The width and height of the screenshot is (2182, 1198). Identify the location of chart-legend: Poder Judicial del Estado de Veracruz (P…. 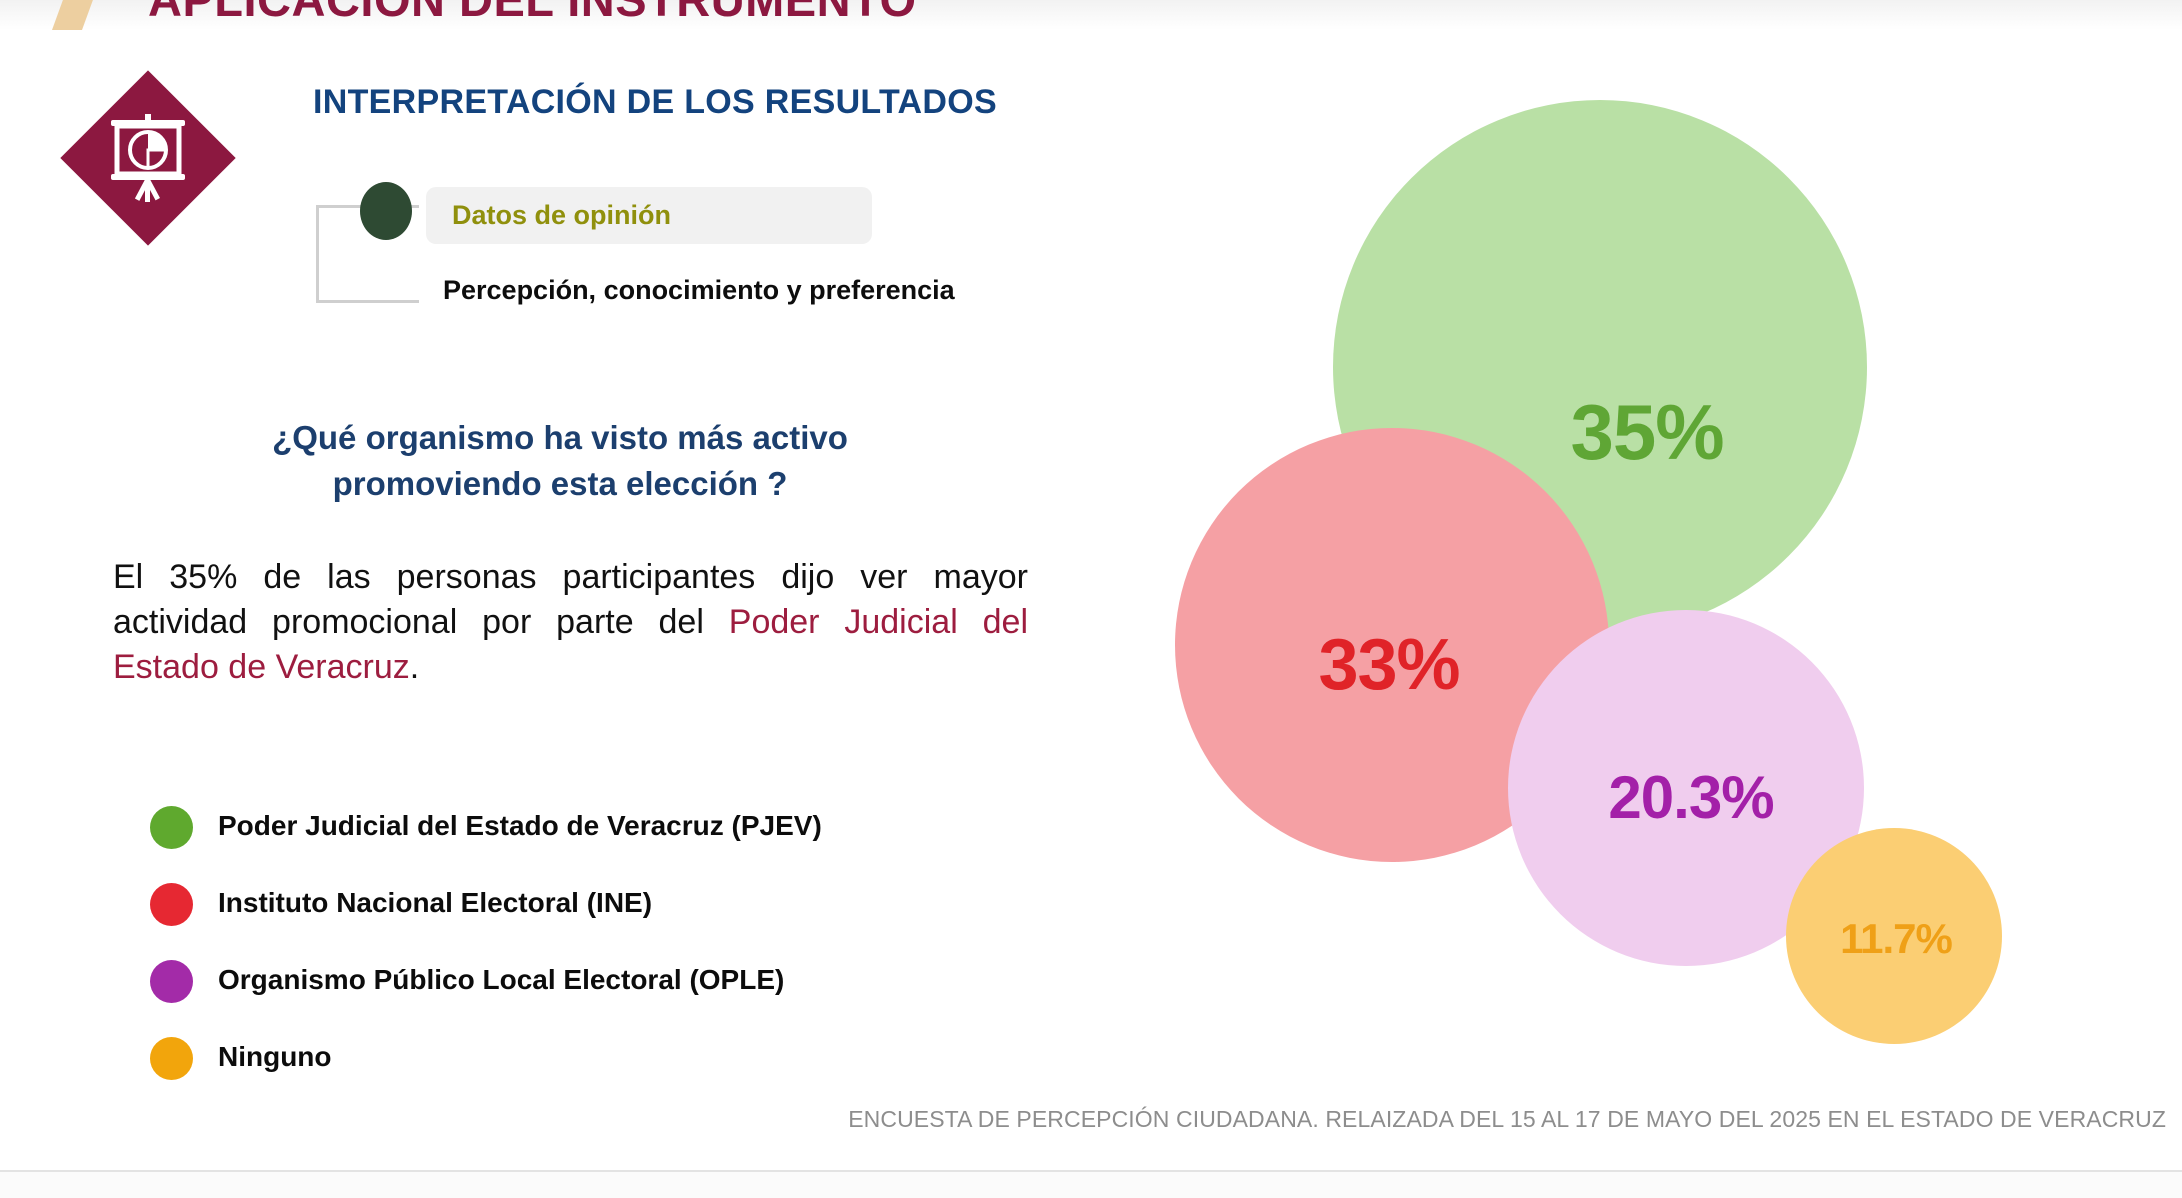
(600, 954).